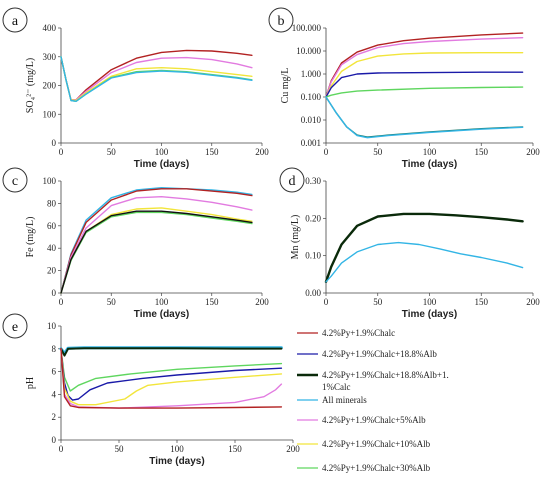 Image resolution: width=550 pixels, height=485 pixels. Describe the element at coordinates (373, 381) in the screenshot. I see `legend-item: 4.2%Py+1.9%Chalc+18.8%Alb+1. 1%Calc` at that location.